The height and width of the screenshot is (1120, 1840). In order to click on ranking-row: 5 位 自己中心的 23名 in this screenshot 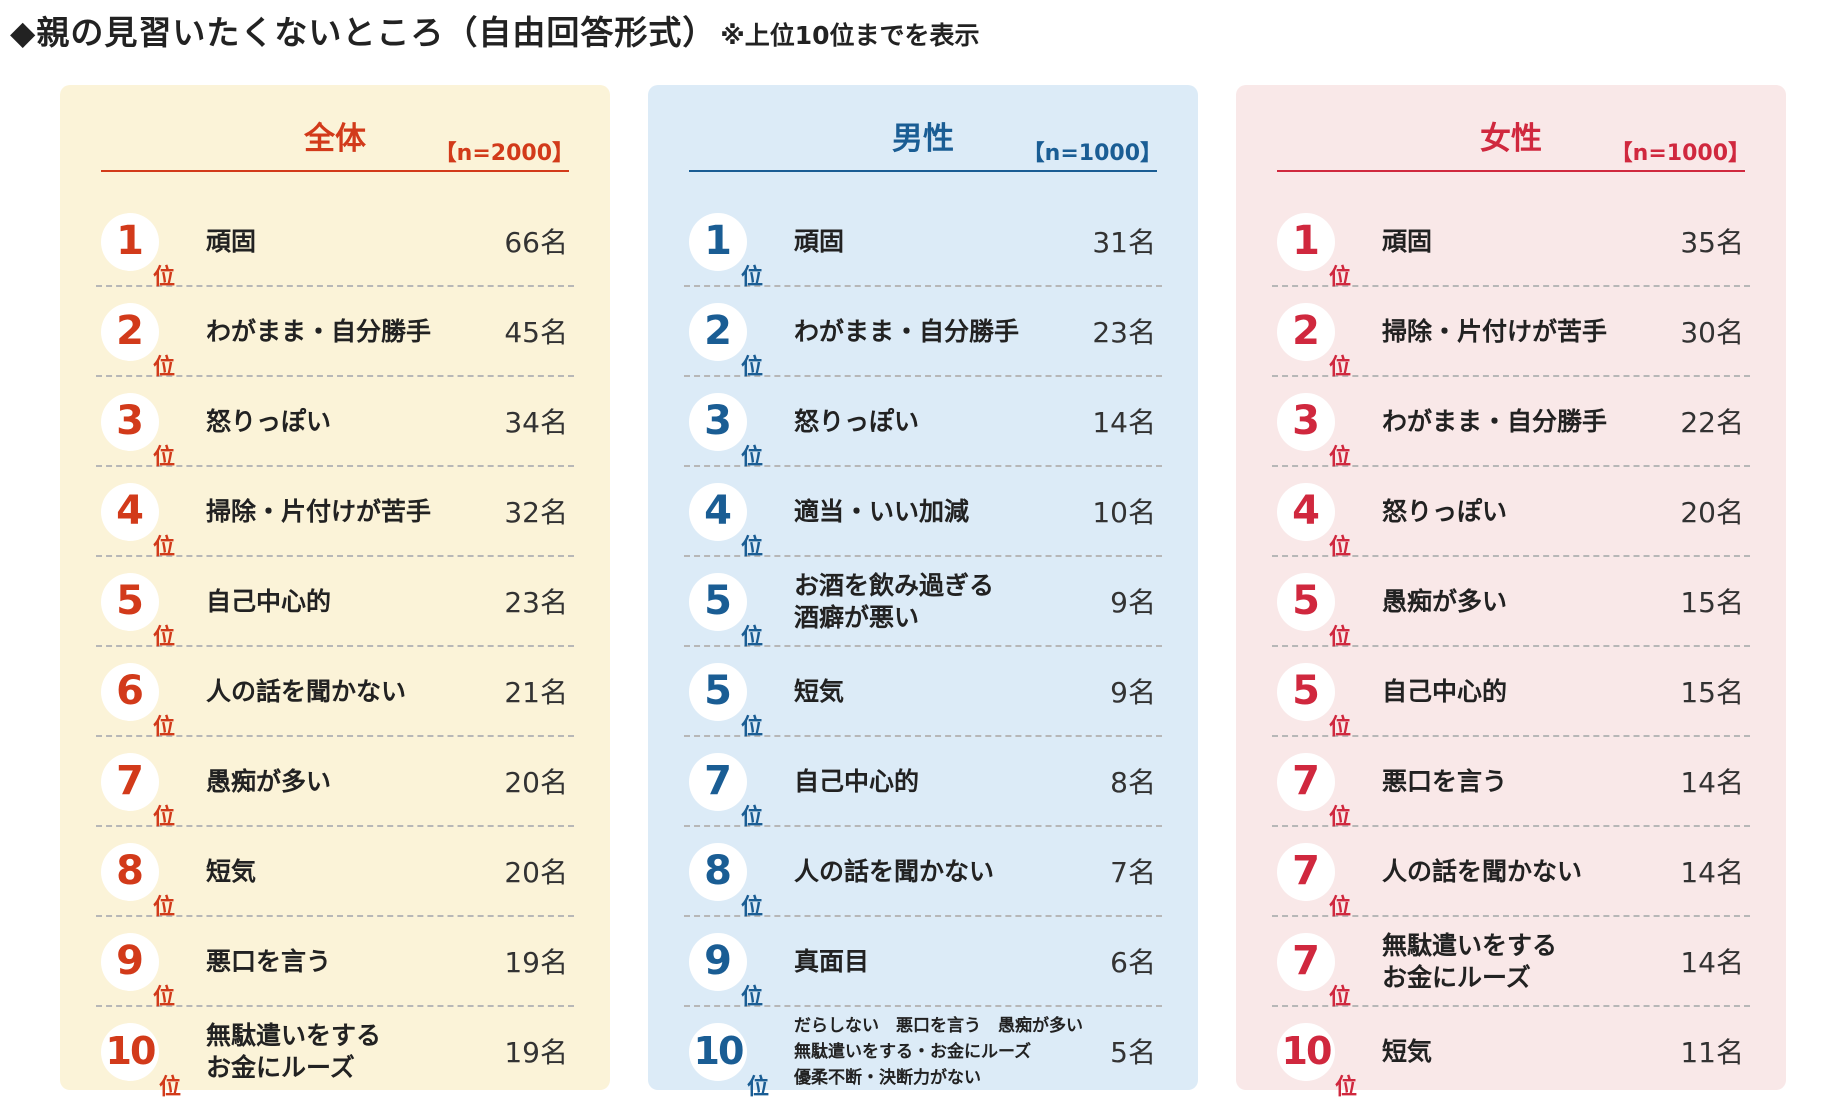, I will do `click(335, 603)`.